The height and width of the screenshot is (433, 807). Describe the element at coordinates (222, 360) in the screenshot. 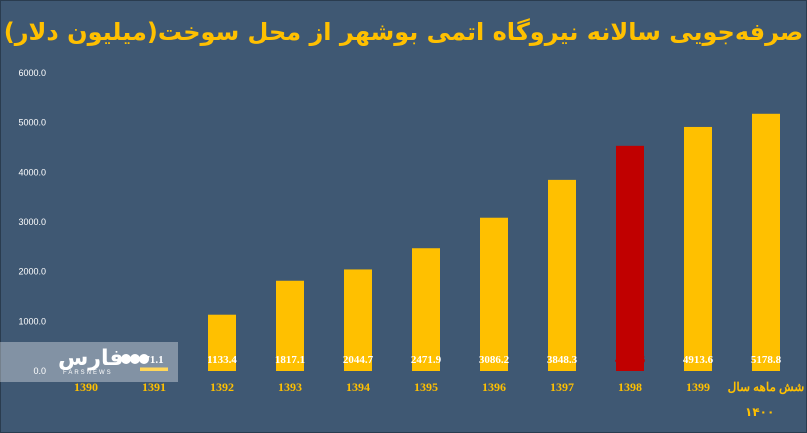

I see `data-label: 1133.4` at that location.